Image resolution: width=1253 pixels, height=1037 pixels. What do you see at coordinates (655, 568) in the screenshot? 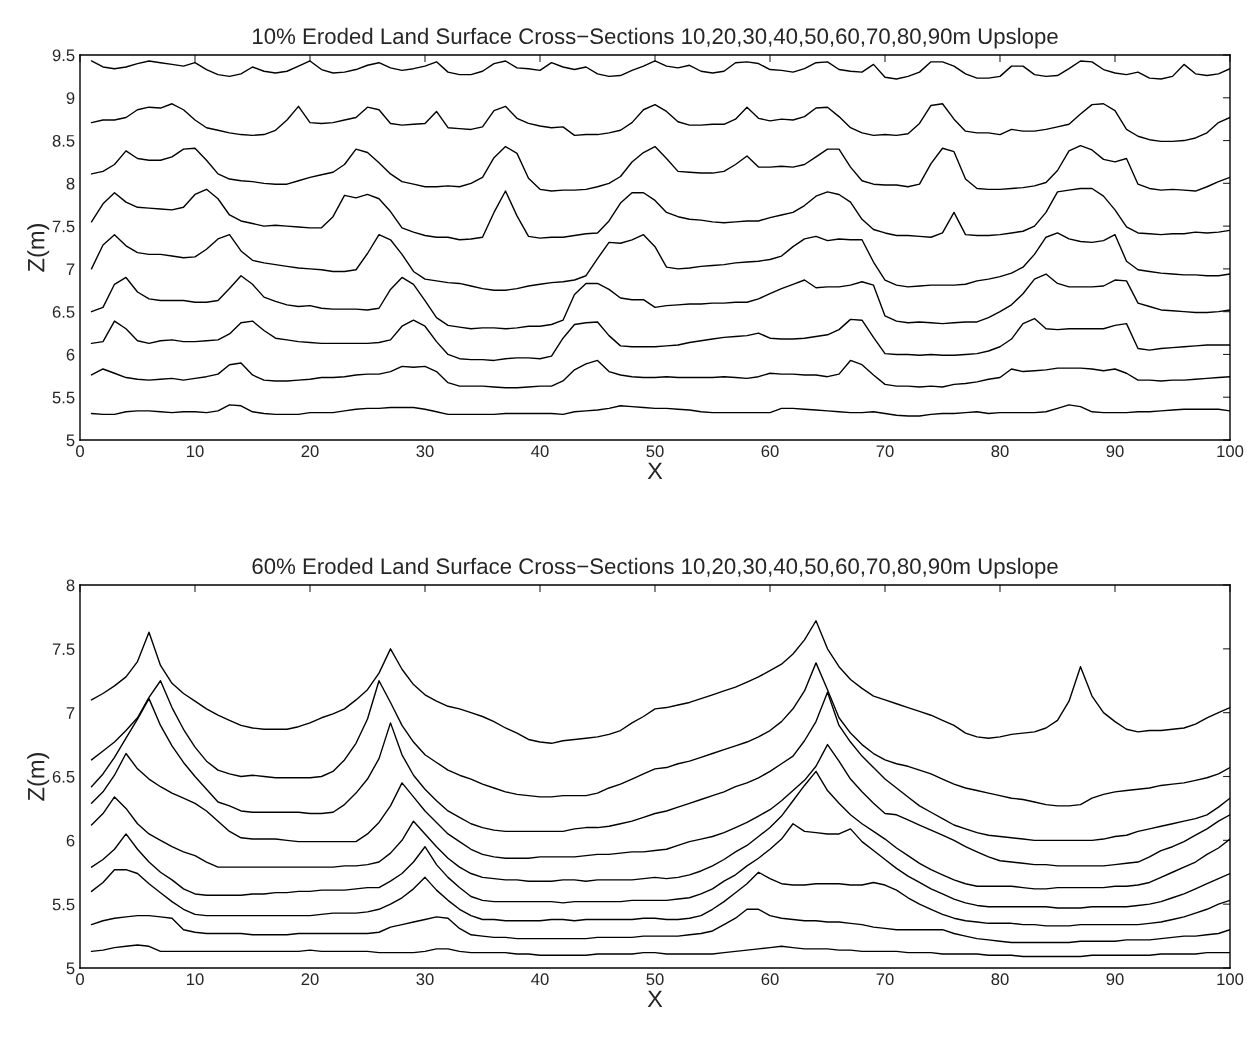
I see `chart-title: 60% Eroded Land Surface Cross−Sections 10,20,30,40,50,60,70,80,90m Upslope` at bounding box center [655, 568].